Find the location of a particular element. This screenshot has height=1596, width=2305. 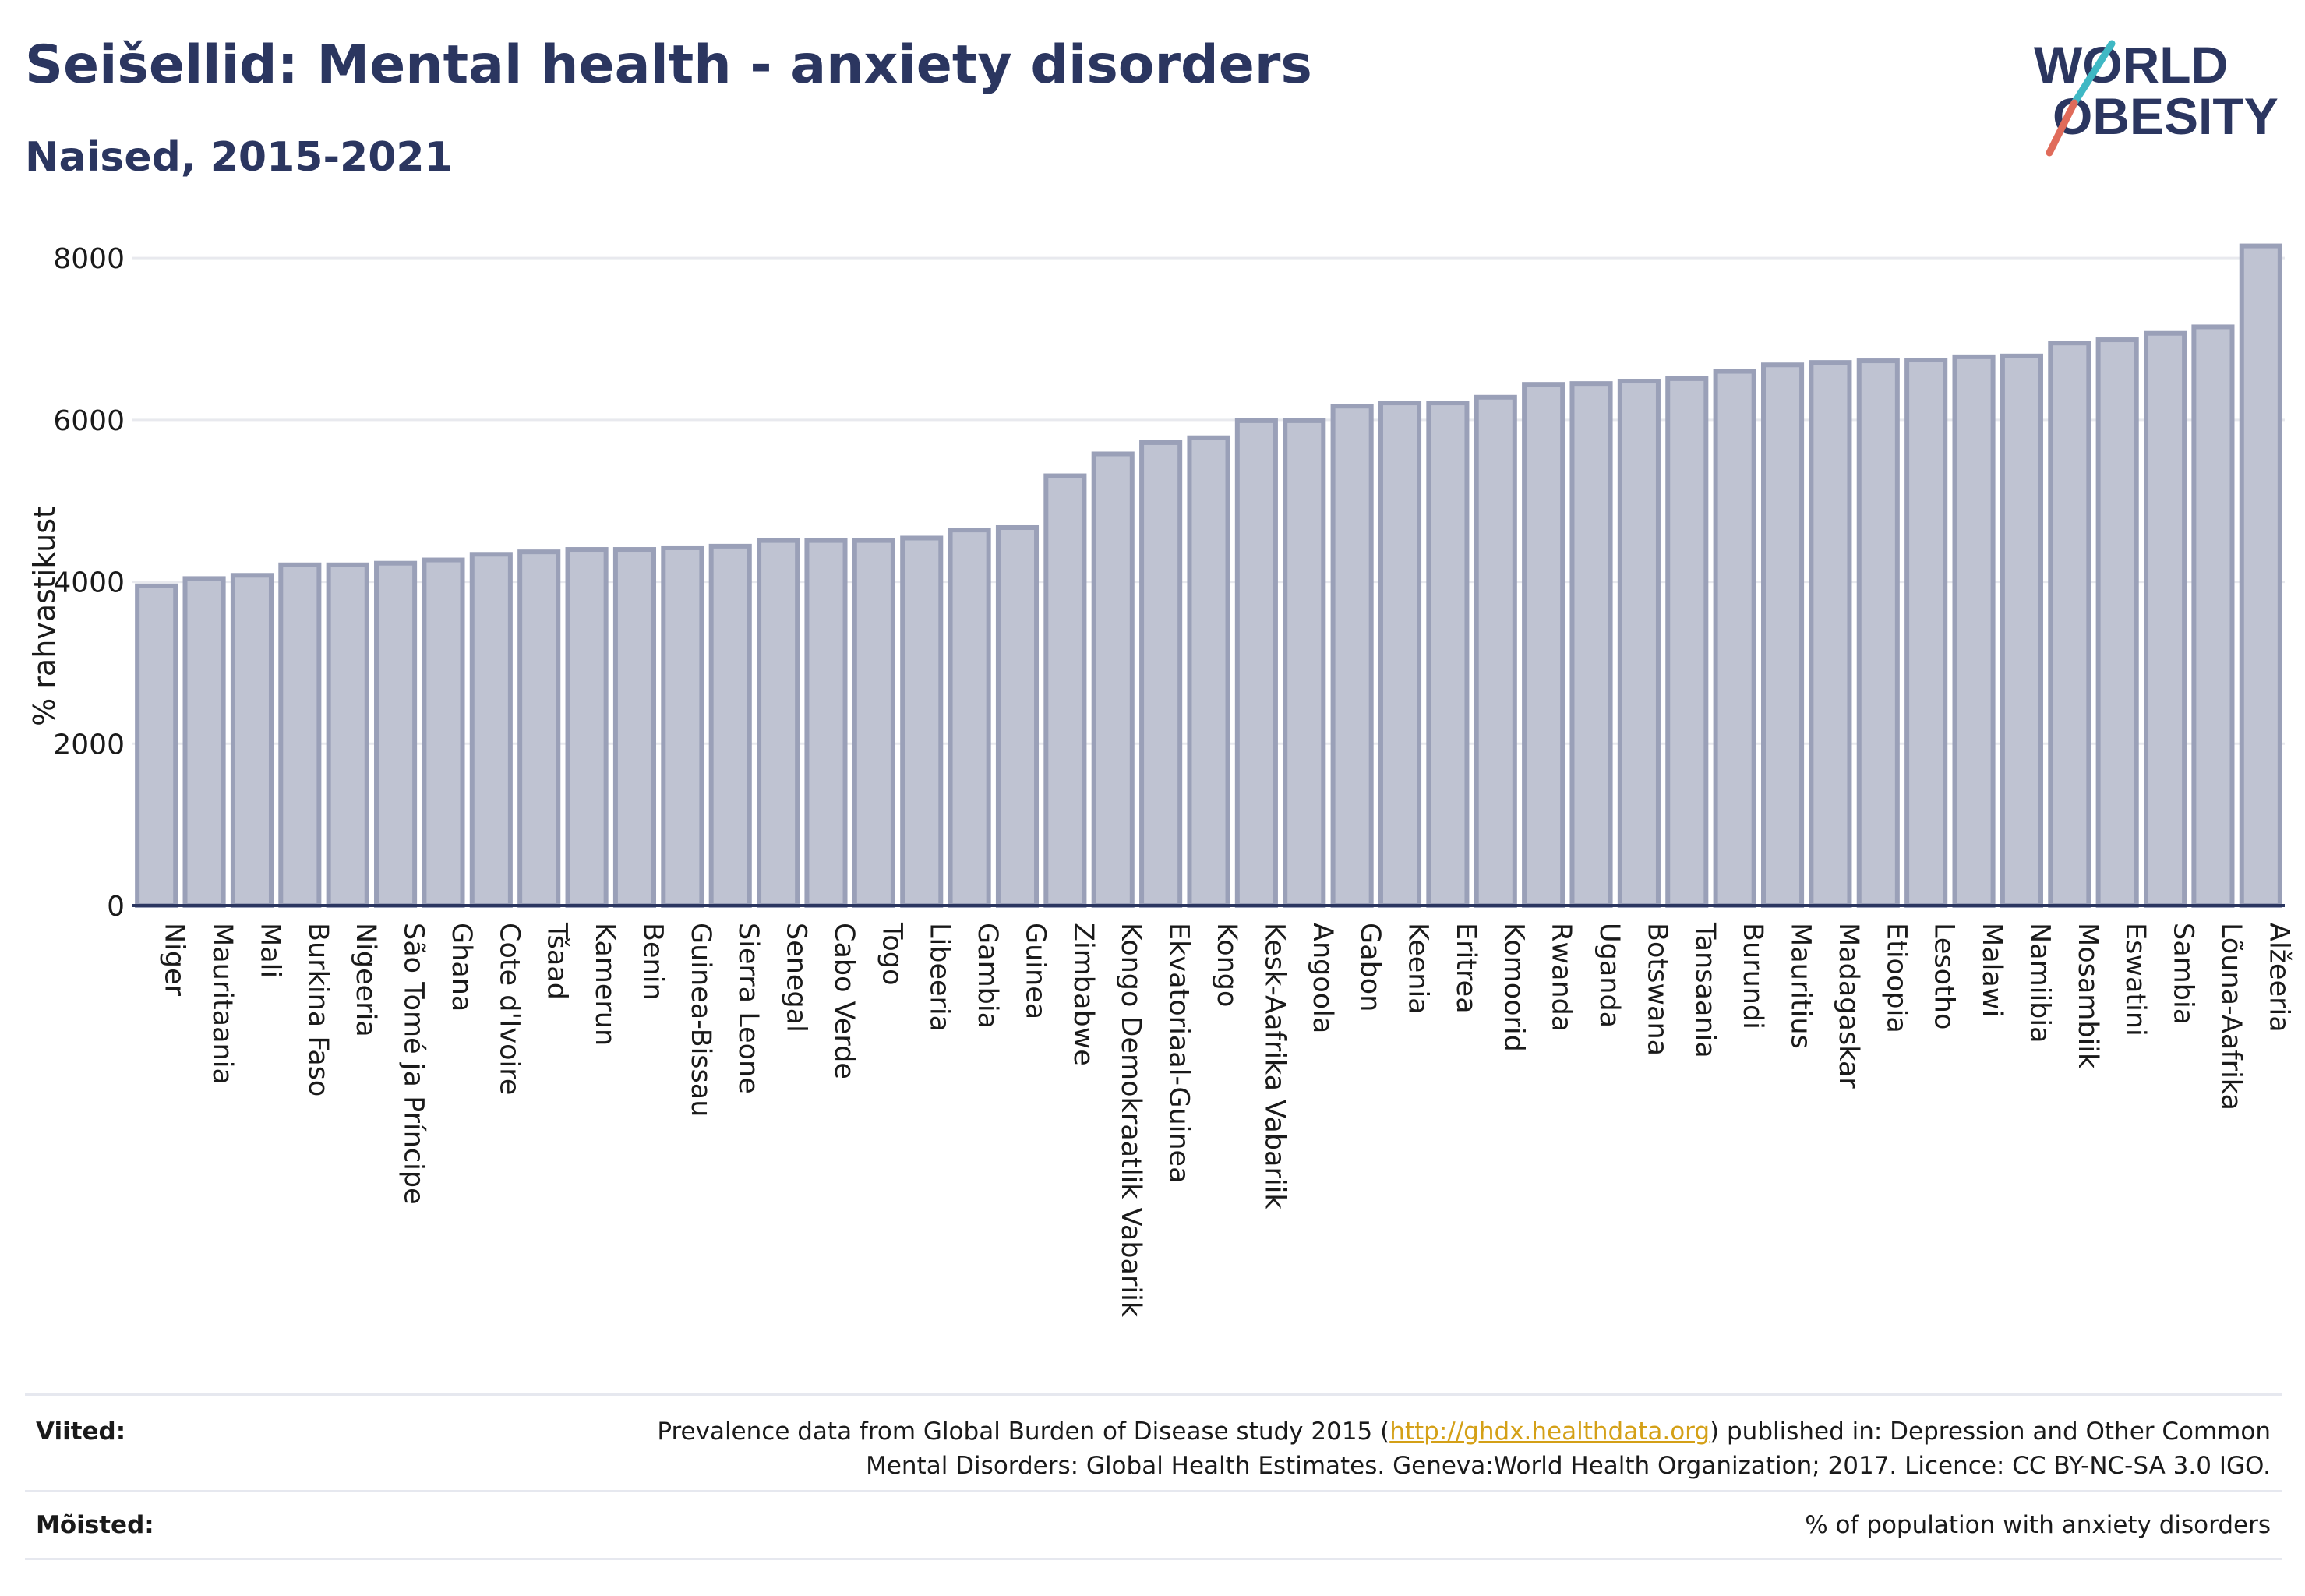

y-tick-label: 2000 is located at coordinates (89, 745).